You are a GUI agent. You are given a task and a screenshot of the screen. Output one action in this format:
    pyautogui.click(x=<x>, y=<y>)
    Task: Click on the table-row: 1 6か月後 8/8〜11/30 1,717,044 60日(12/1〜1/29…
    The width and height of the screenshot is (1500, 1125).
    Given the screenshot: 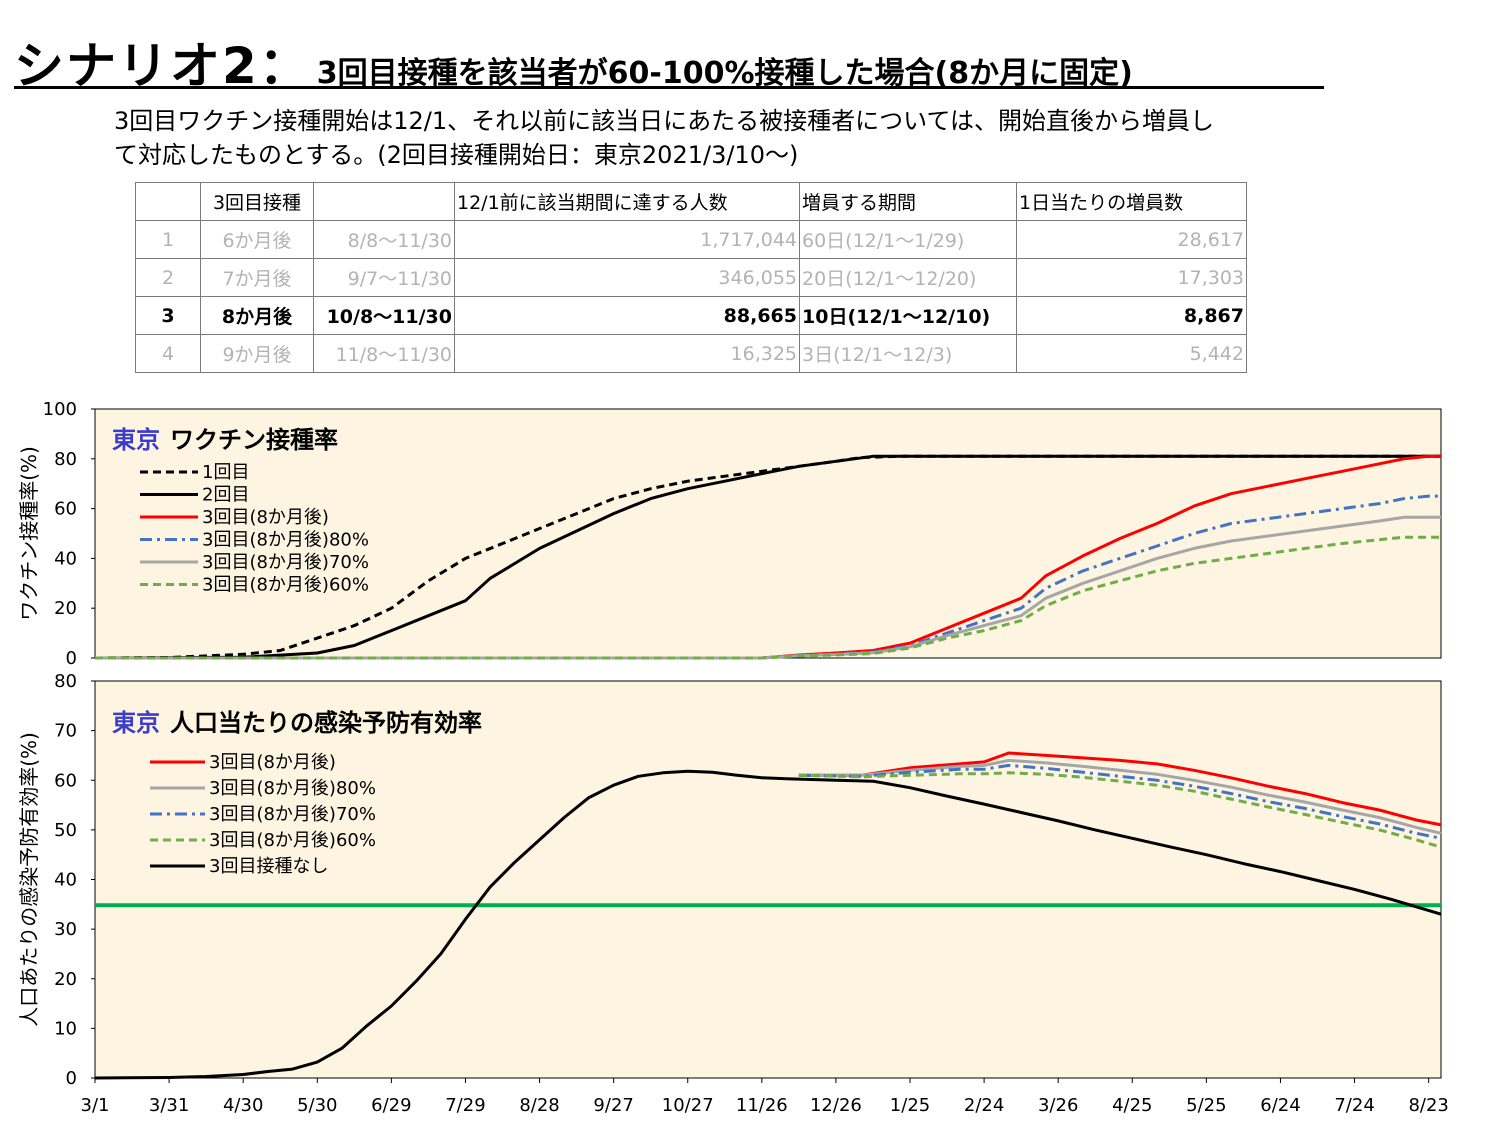 What is the action you would take?
    pyautogui.click(x=691, y=239)
    